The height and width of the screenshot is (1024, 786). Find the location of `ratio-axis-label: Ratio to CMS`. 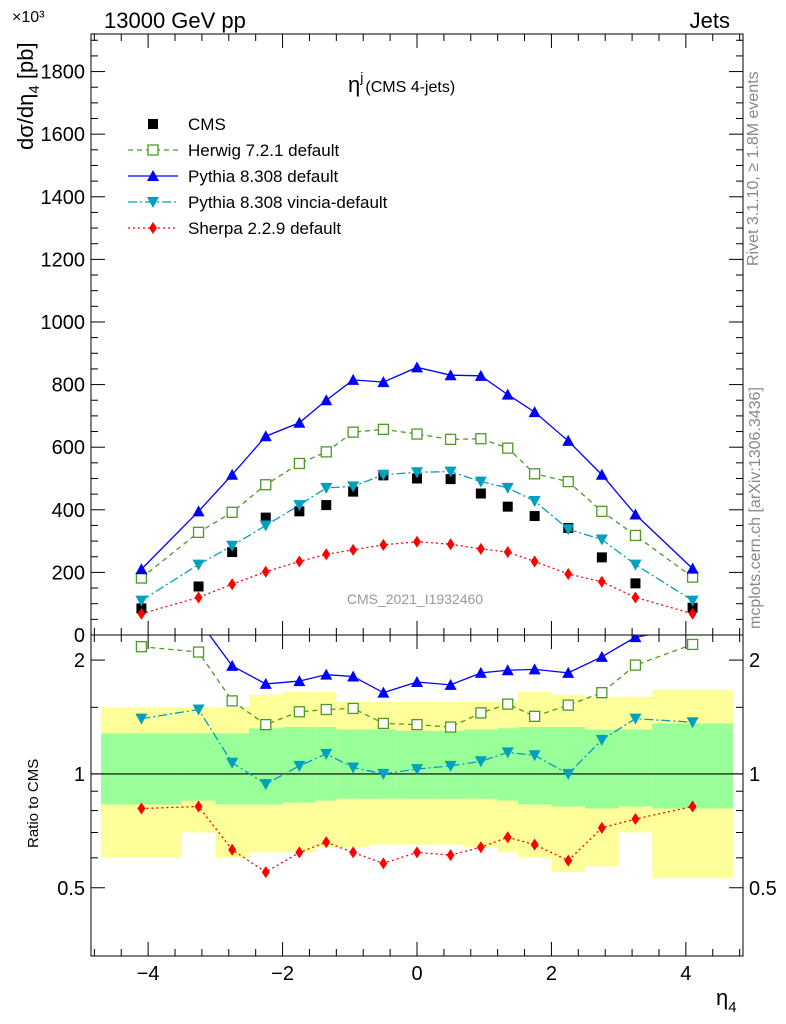

ratio-axis-label: Ratio to CMS is located at coordinates (33, 803).